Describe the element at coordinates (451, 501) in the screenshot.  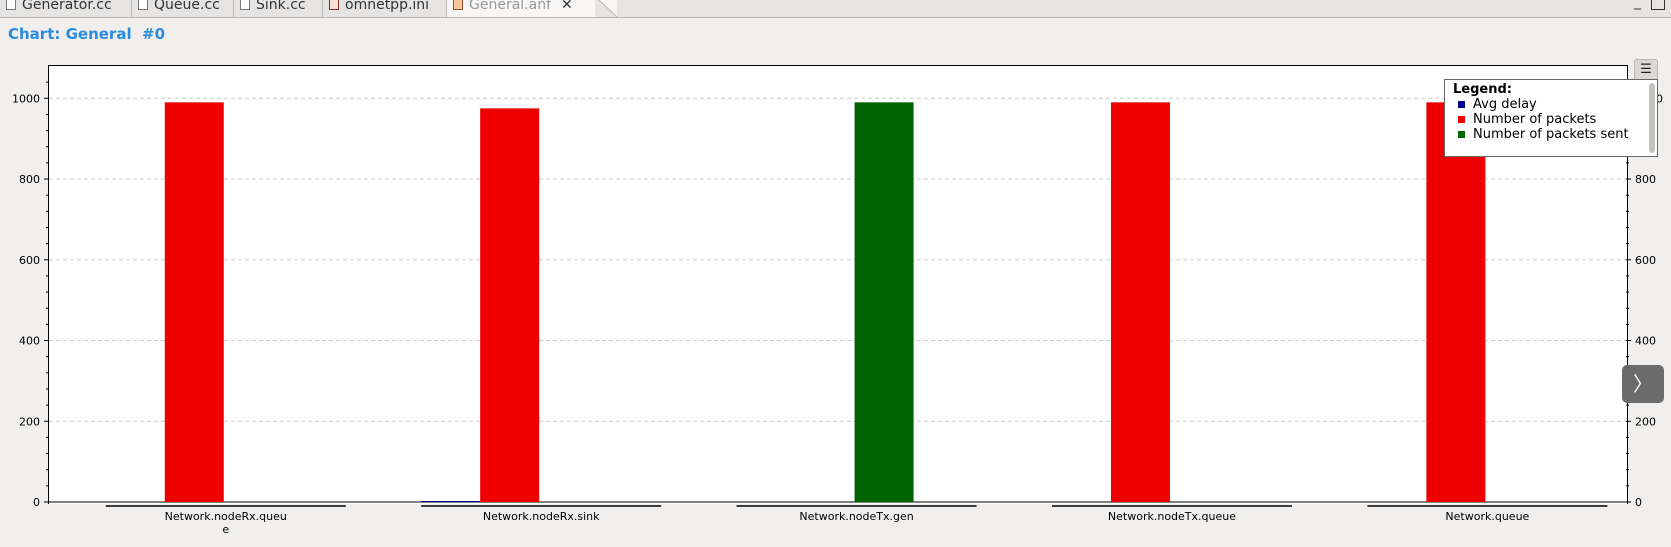
I see `bar-avg-delay` at that location.